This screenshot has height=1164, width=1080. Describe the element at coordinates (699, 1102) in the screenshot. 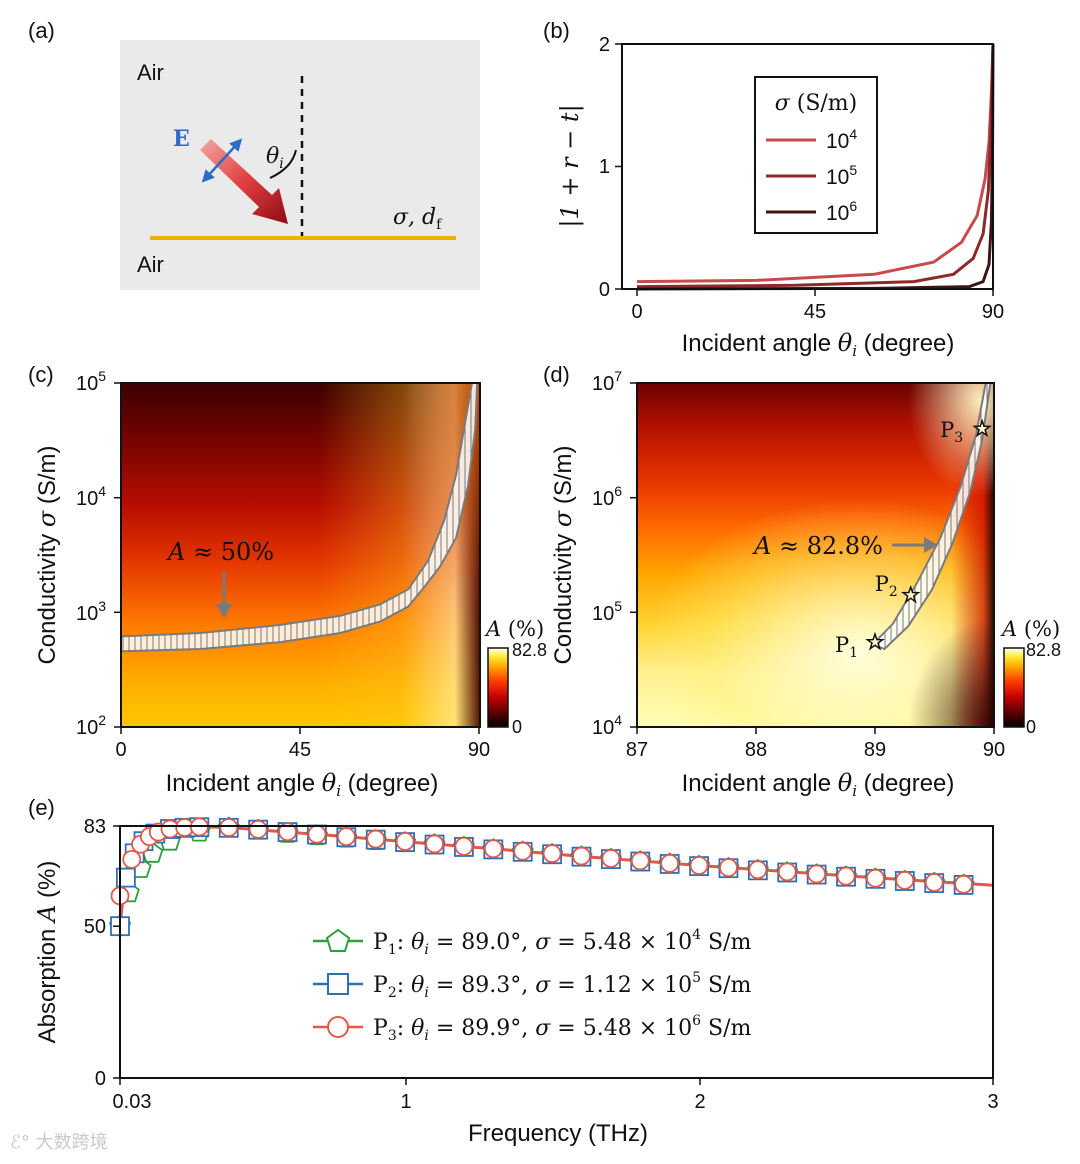

I see `e-xtick-2: 2` at that location.